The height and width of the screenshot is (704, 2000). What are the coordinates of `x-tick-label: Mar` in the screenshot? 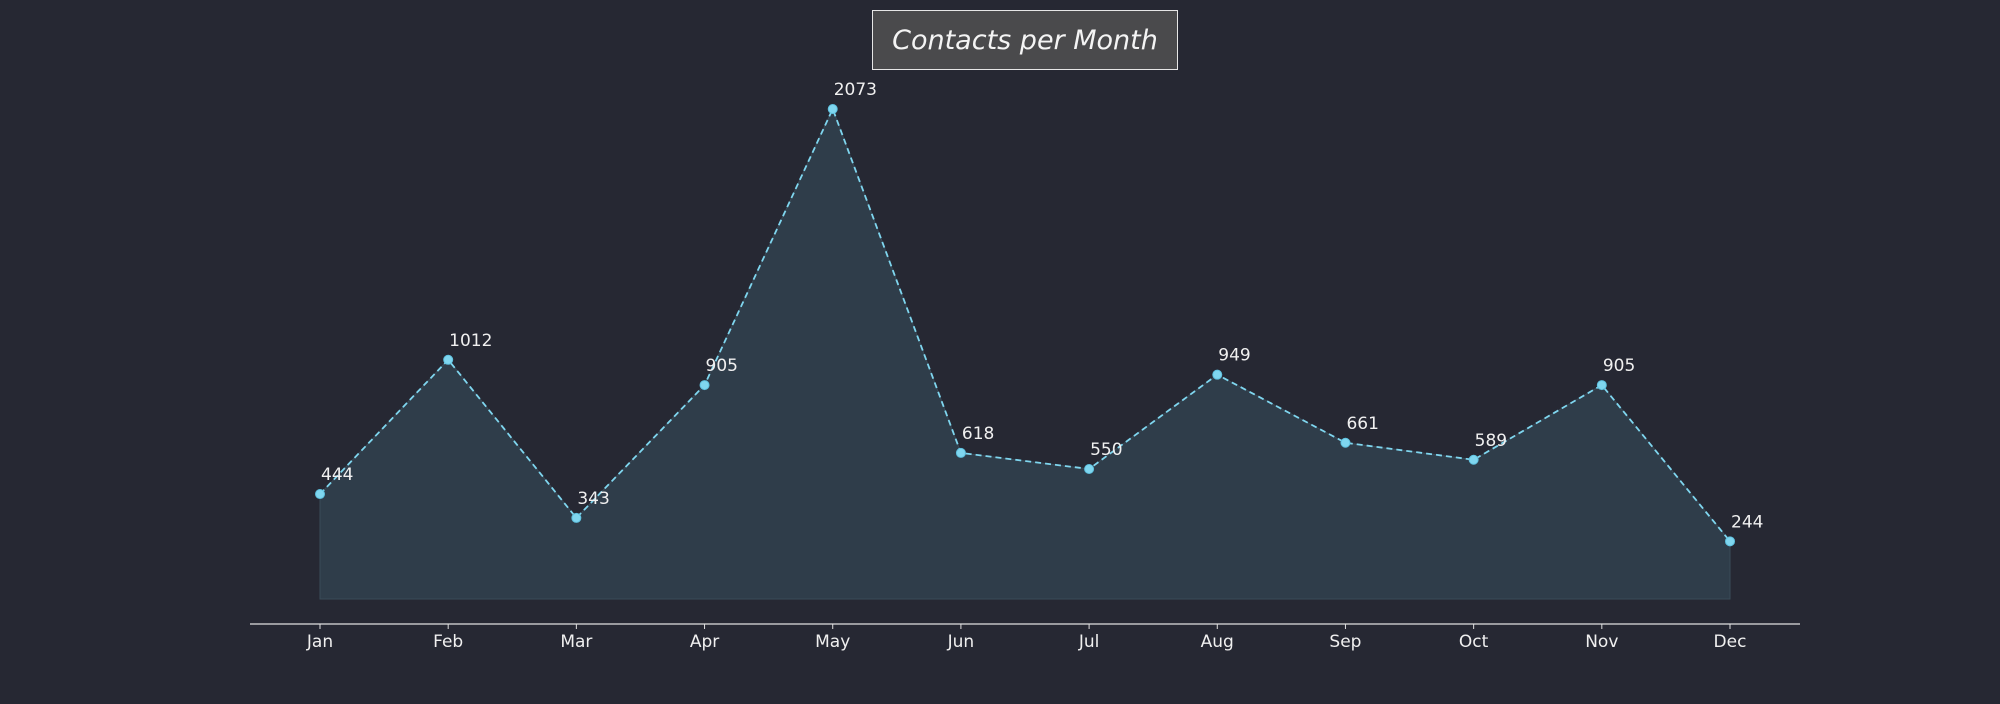 It's located at (576, 642).